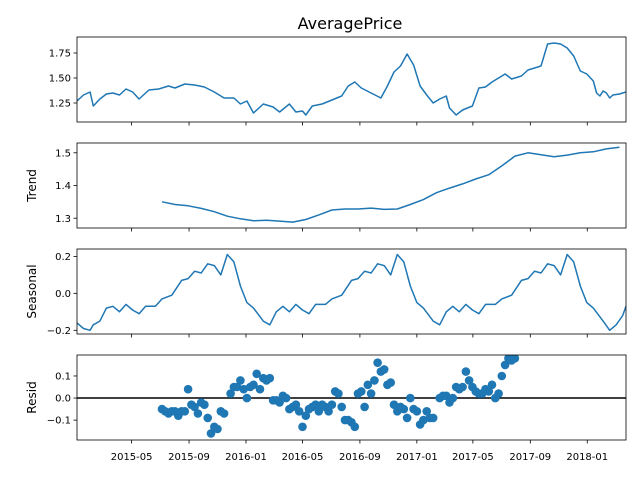 Image resolution: width=640 pixels, height=480 pixels. What do you see at coordinates (63, 186) in the screenshot?
I see `y-tick-label: 1.4` at bounding box center [63, 186].